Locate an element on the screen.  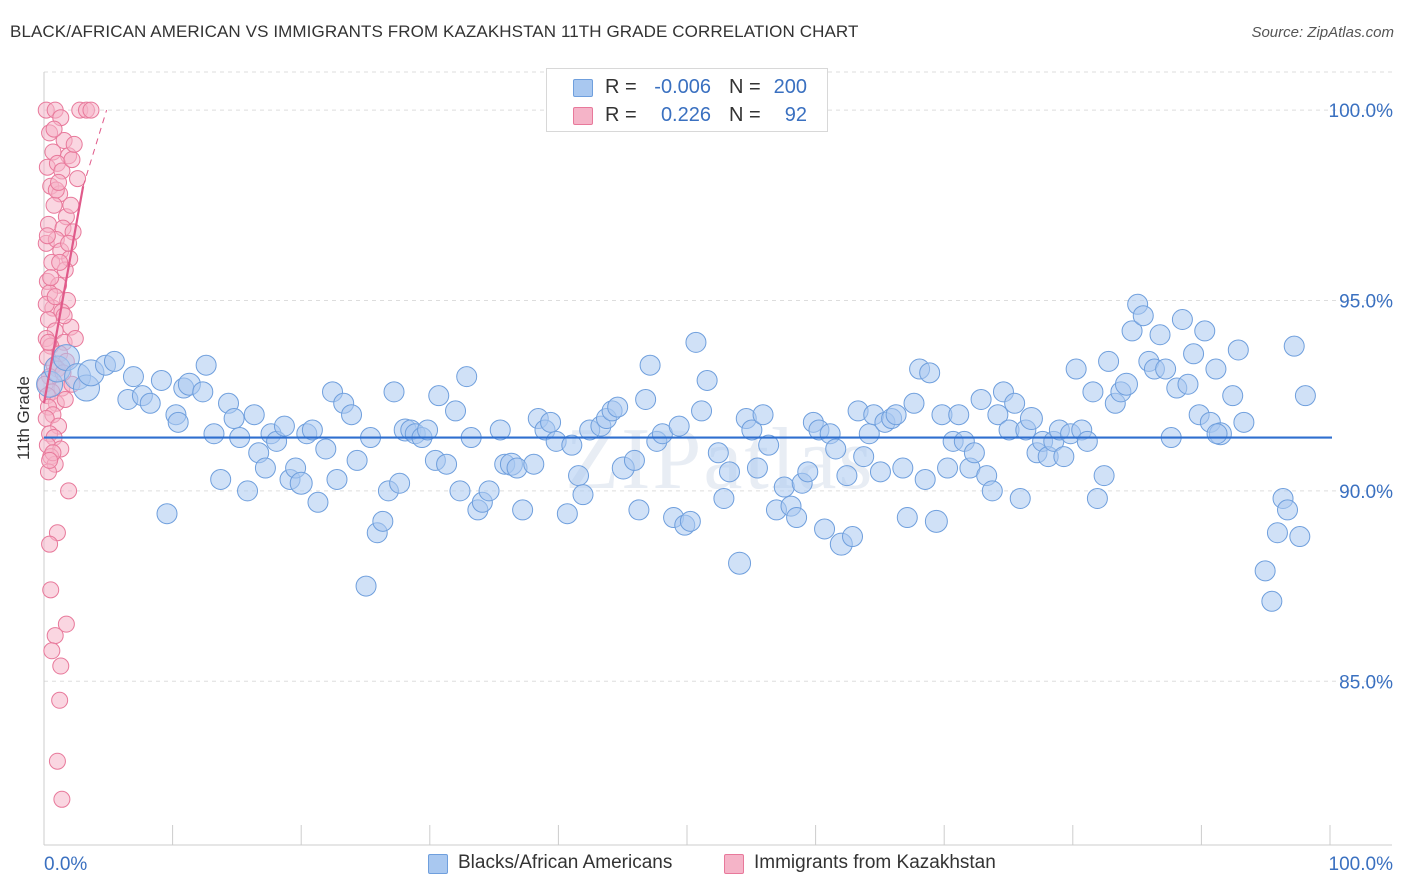
legend-swatch-pink is located at coordinates (583, 116).